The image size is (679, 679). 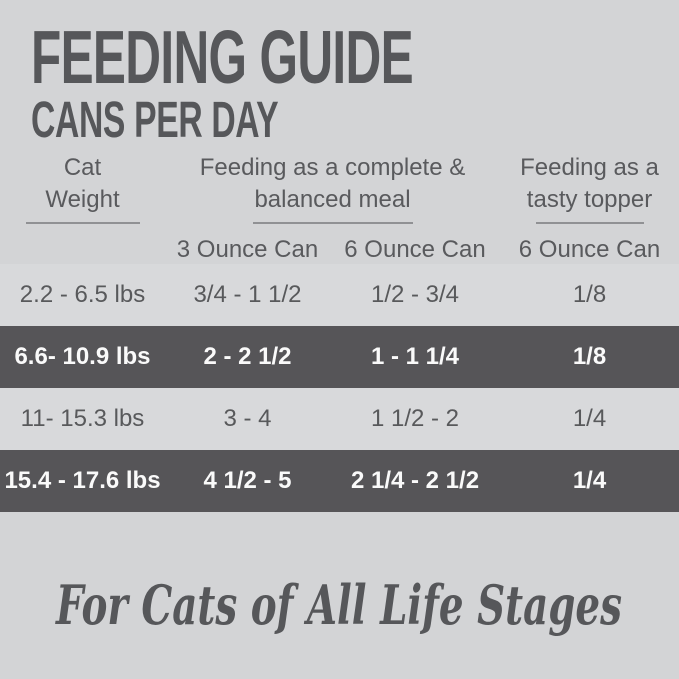 I want to click on header-line: balanced meal, so click(x=332, y=199).